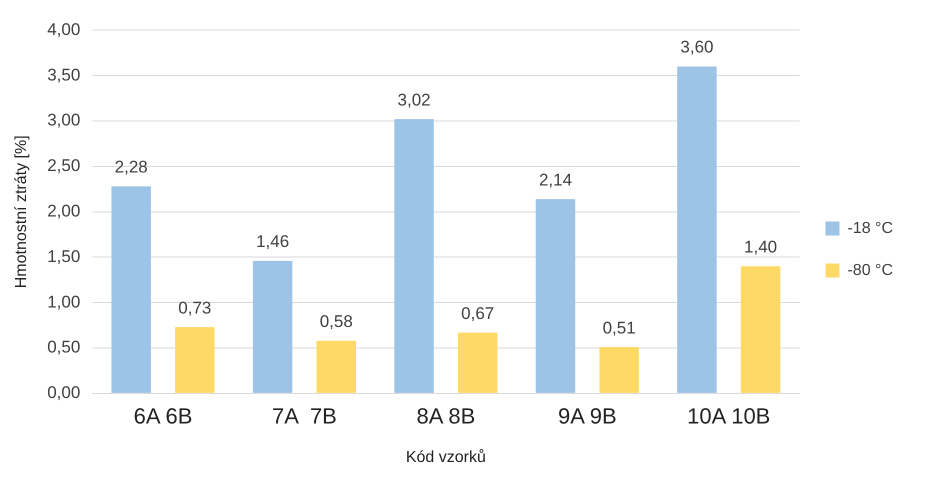 The height and width of the screenshot is (479, 931). What do you see at coordinates (555, 180) in the screenshot?
I see `data-label: 2,14` at bounding box center [555, 180].